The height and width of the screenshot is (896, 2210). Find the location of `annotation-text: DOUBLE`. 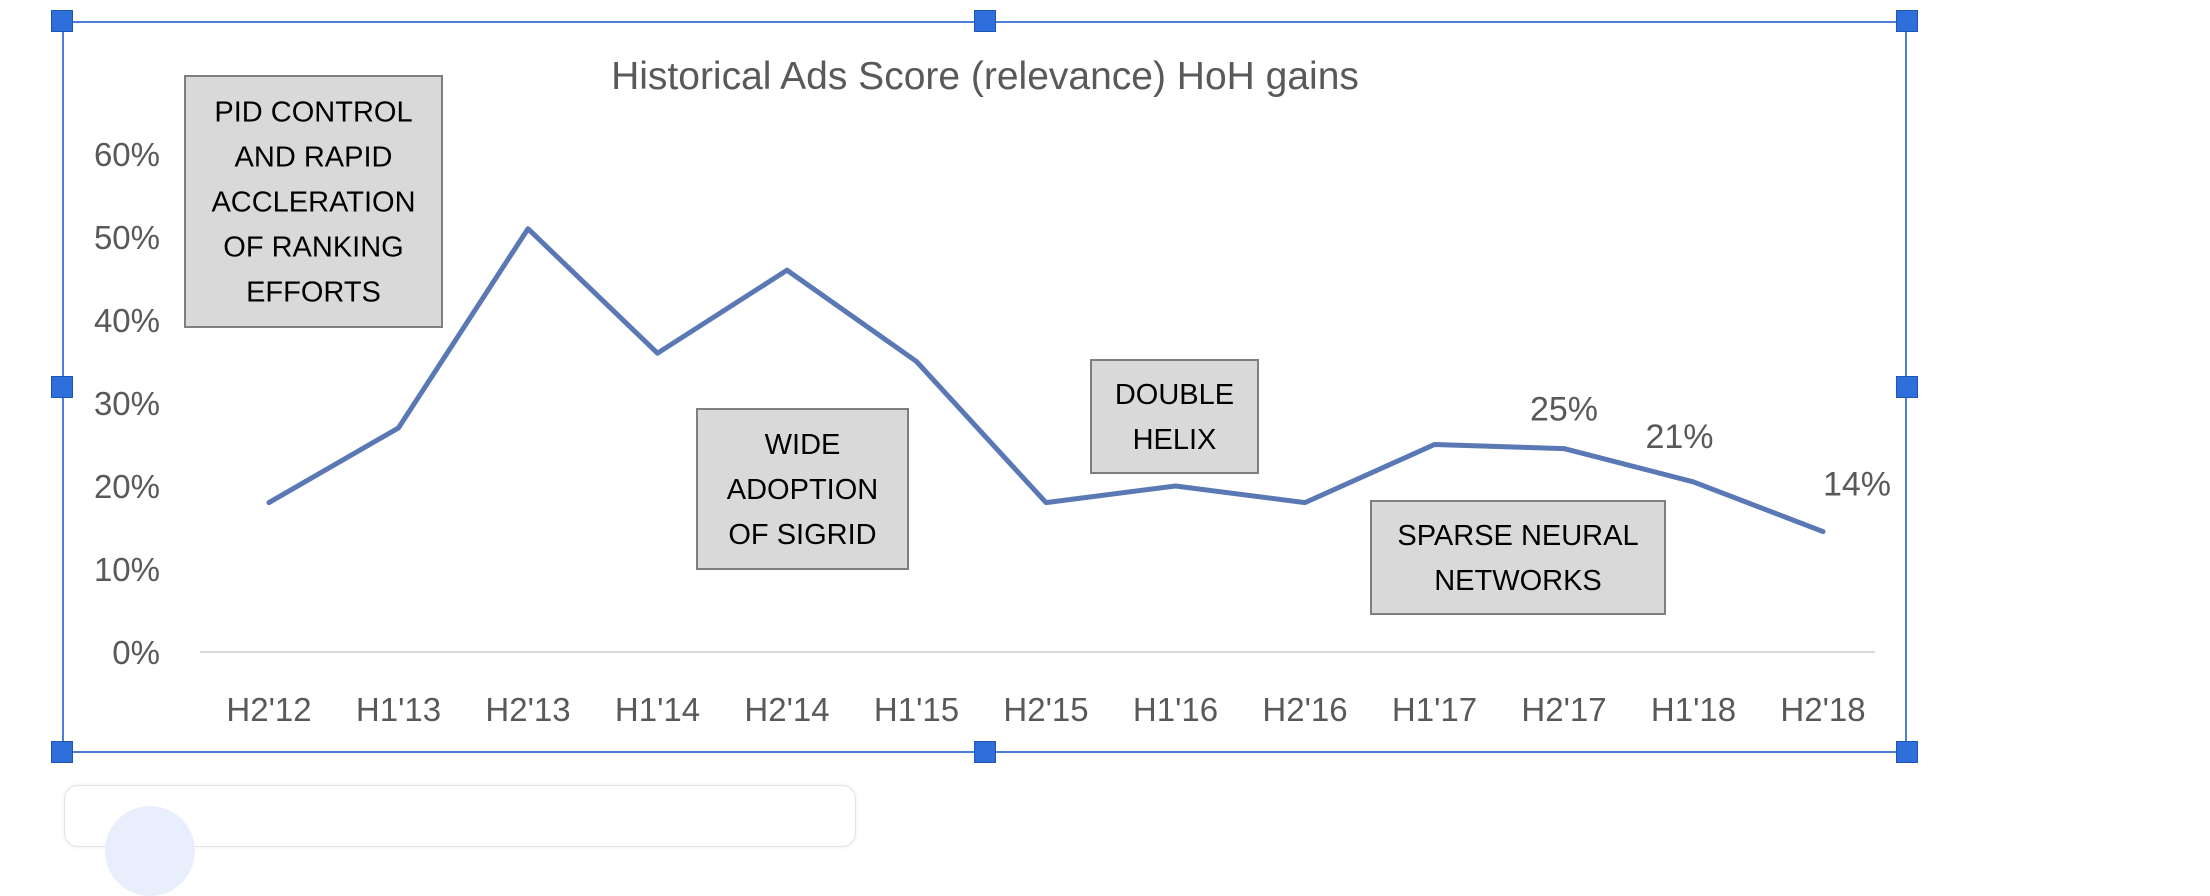

annotation-text: DOUBLE is located at coordinates (1174, 395).